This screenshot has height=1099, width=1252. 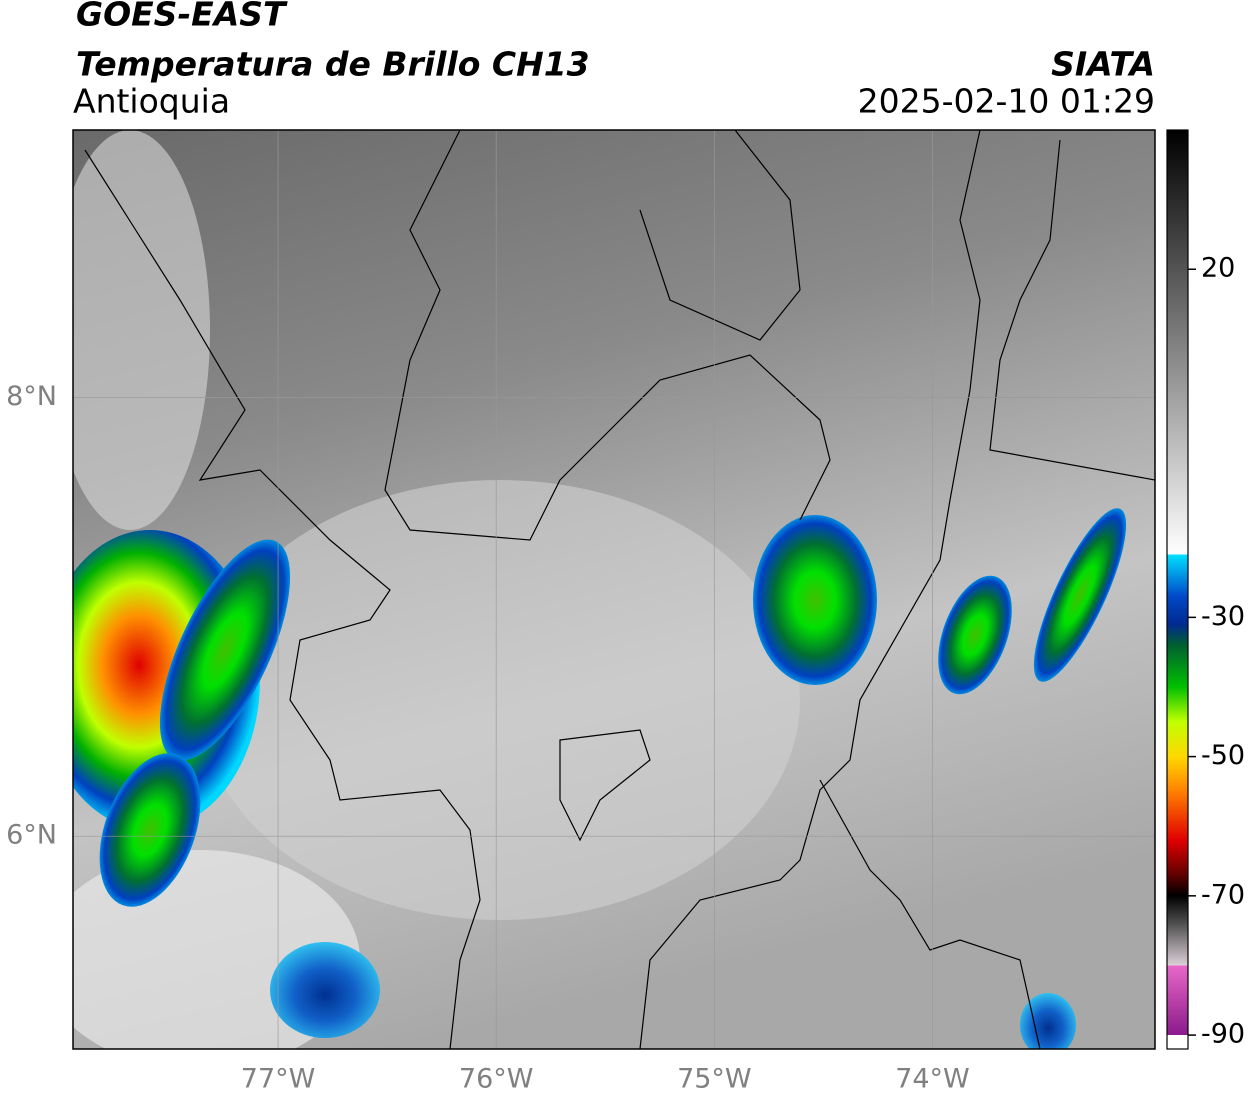 What do you see at coordinates (182, 17) in the screenshot?
I see `title: GOES-EAST` at bounding box center [182, 17].